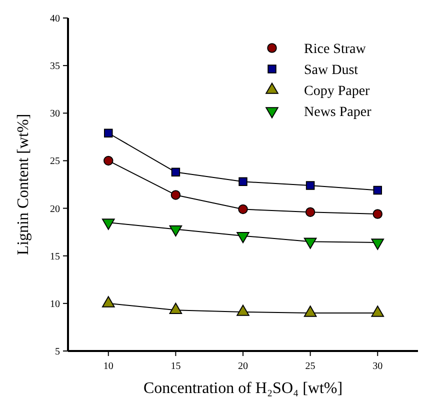 Image resolution: width=430 pixels, height=407 pixels. Describe the element at coordinates (338, 112) in the screenshot. I see `legend-label: News Paper` at that location.